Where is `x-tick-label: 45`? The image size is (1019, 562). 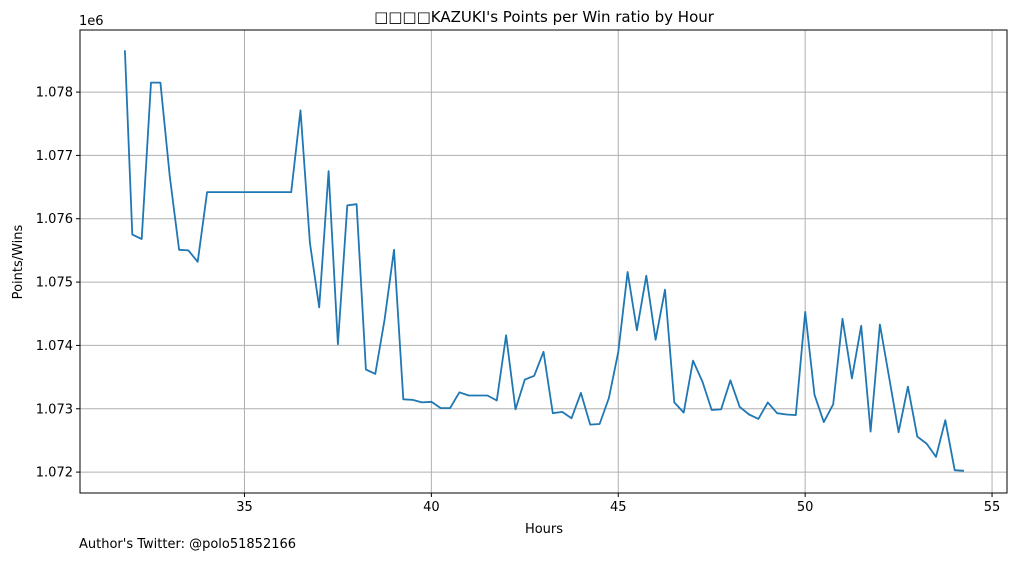 x-tick-label: 45 is located at coordinates (618, 507).